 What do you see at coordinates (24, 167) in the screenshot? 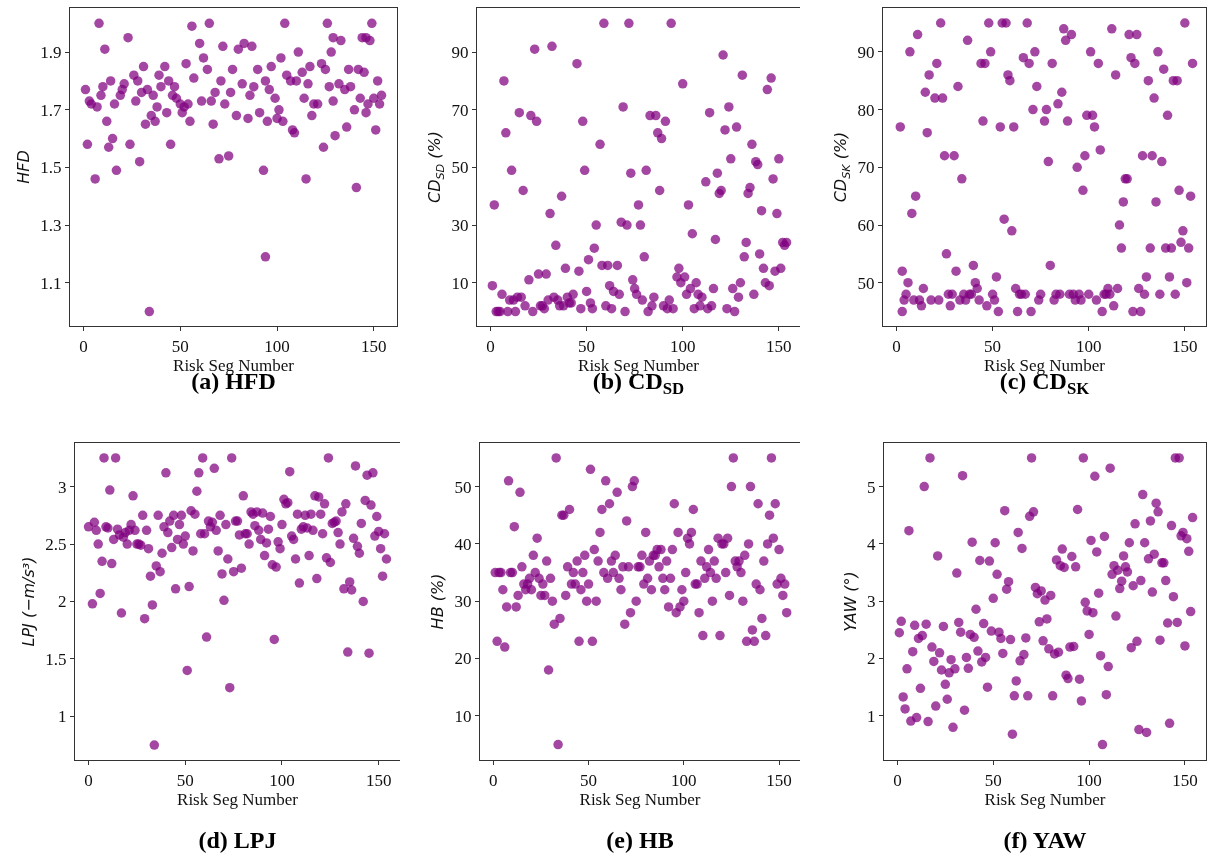
I see `y-axis-title: HFD` at bounding box center [24, 167].